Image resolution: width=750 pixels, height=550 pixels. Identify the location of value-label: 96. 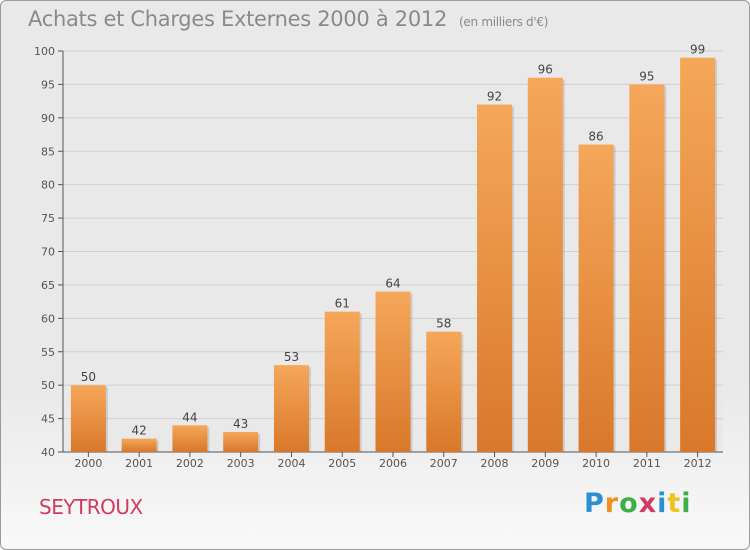
(545, 70).